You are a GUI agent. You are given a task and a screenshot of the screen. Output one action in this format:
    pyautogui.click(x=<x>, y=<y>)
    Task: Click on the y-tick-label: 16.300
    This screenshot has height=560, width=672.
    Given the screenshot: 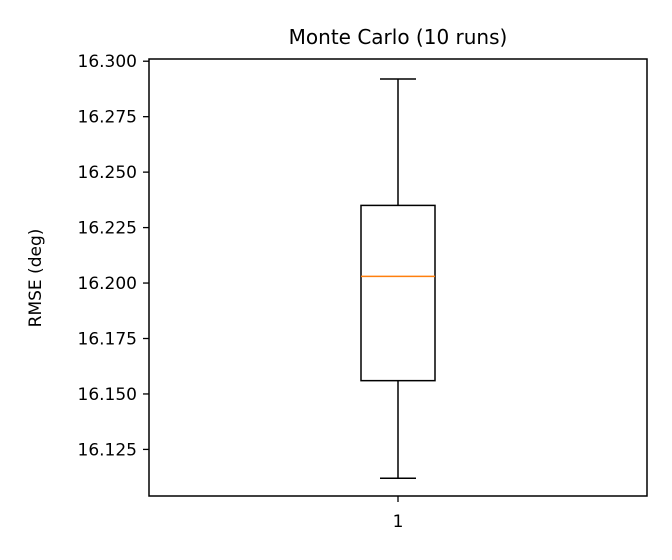 What is the action you would take?
    pyautogui.click(x=107, y=62)
    